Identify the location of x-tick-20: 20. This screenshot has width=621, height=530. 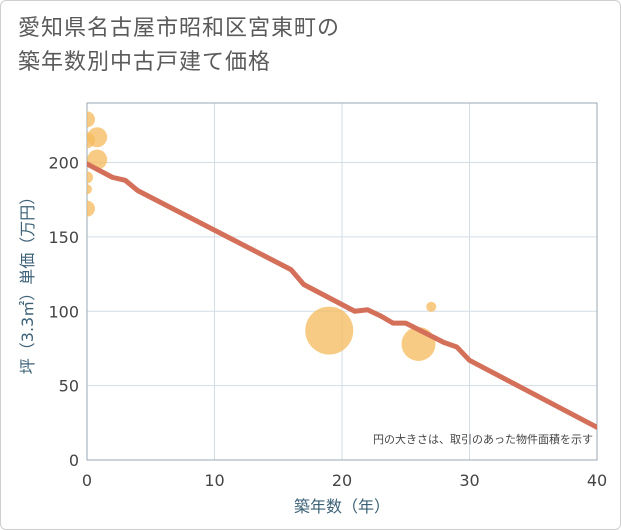
(342, 480).